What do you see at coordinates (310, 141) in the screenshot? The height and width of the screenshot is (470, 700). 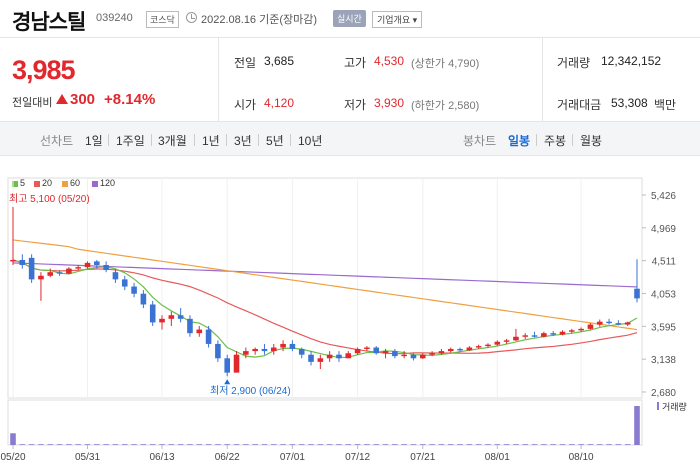 I see `period-10y: 10년` at bounding box center [310, 141].